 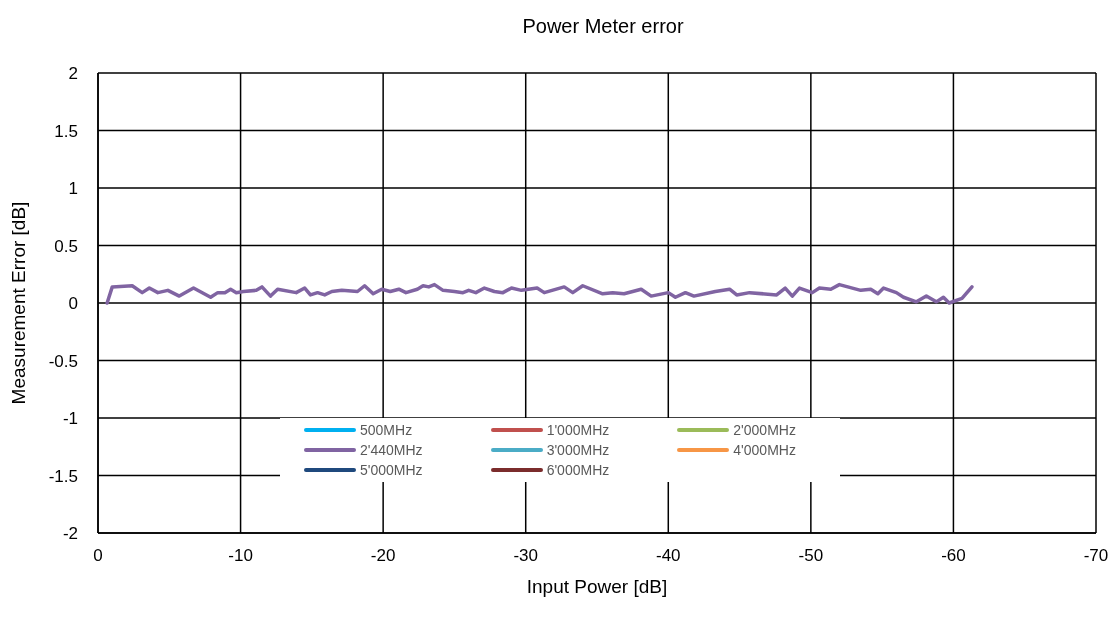 What do you see at coordinates (386, 430) in the screenshot?
I see `legend-label: 500MHz` at bounding box center [386, 430].